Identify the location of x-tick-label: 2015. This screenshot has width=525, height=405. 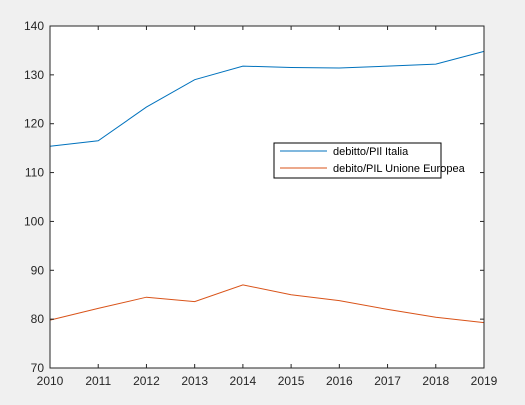
(291, 381).